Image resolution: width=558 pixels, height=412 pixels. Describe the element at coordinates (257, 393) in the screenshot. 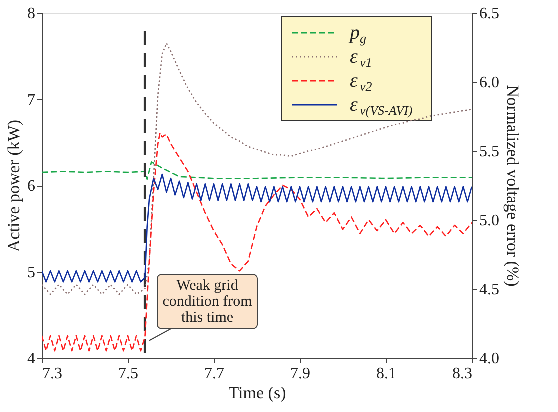

I see `x-axis-title: Time (s)` at that location.